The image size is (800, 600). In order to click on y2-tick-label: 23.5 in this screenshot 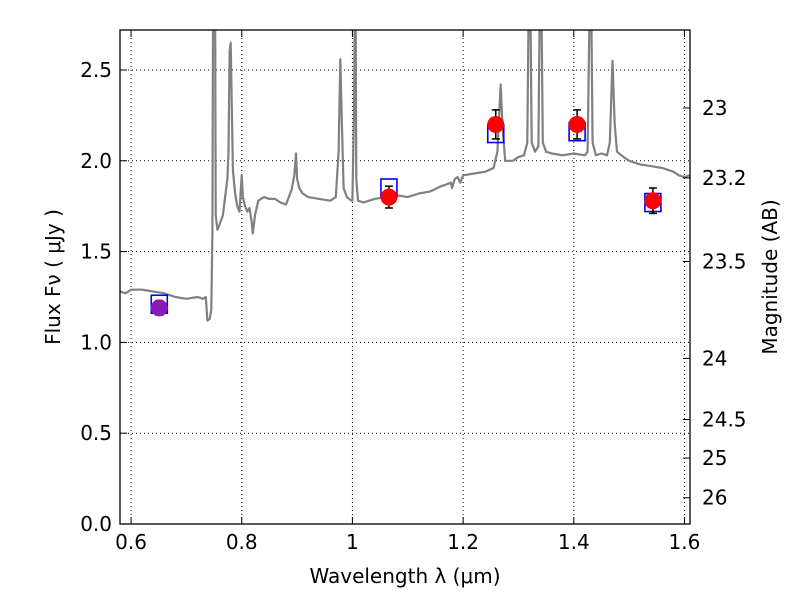, I will do `click(724, 261)`.